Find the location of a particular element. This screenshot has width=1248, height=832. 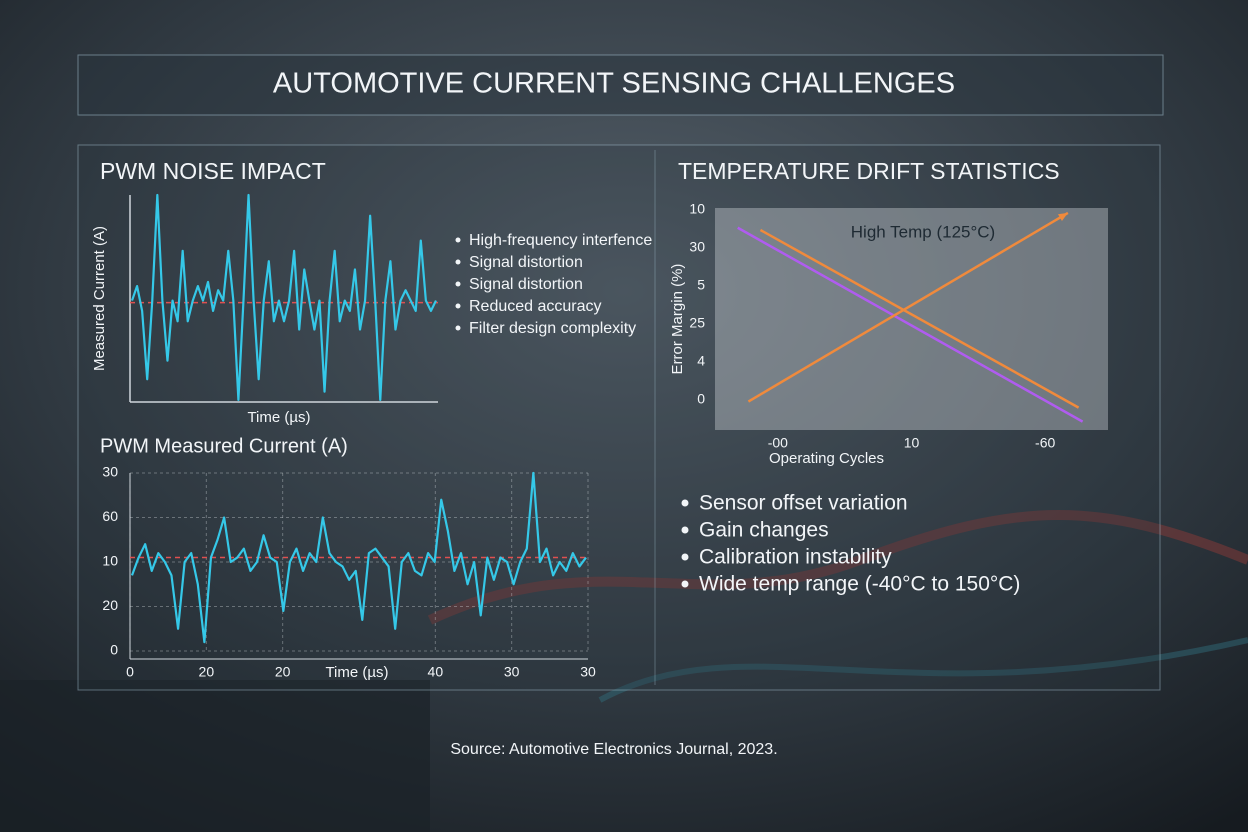

y-tick-label: 4 is located at coordinates (701, 360).